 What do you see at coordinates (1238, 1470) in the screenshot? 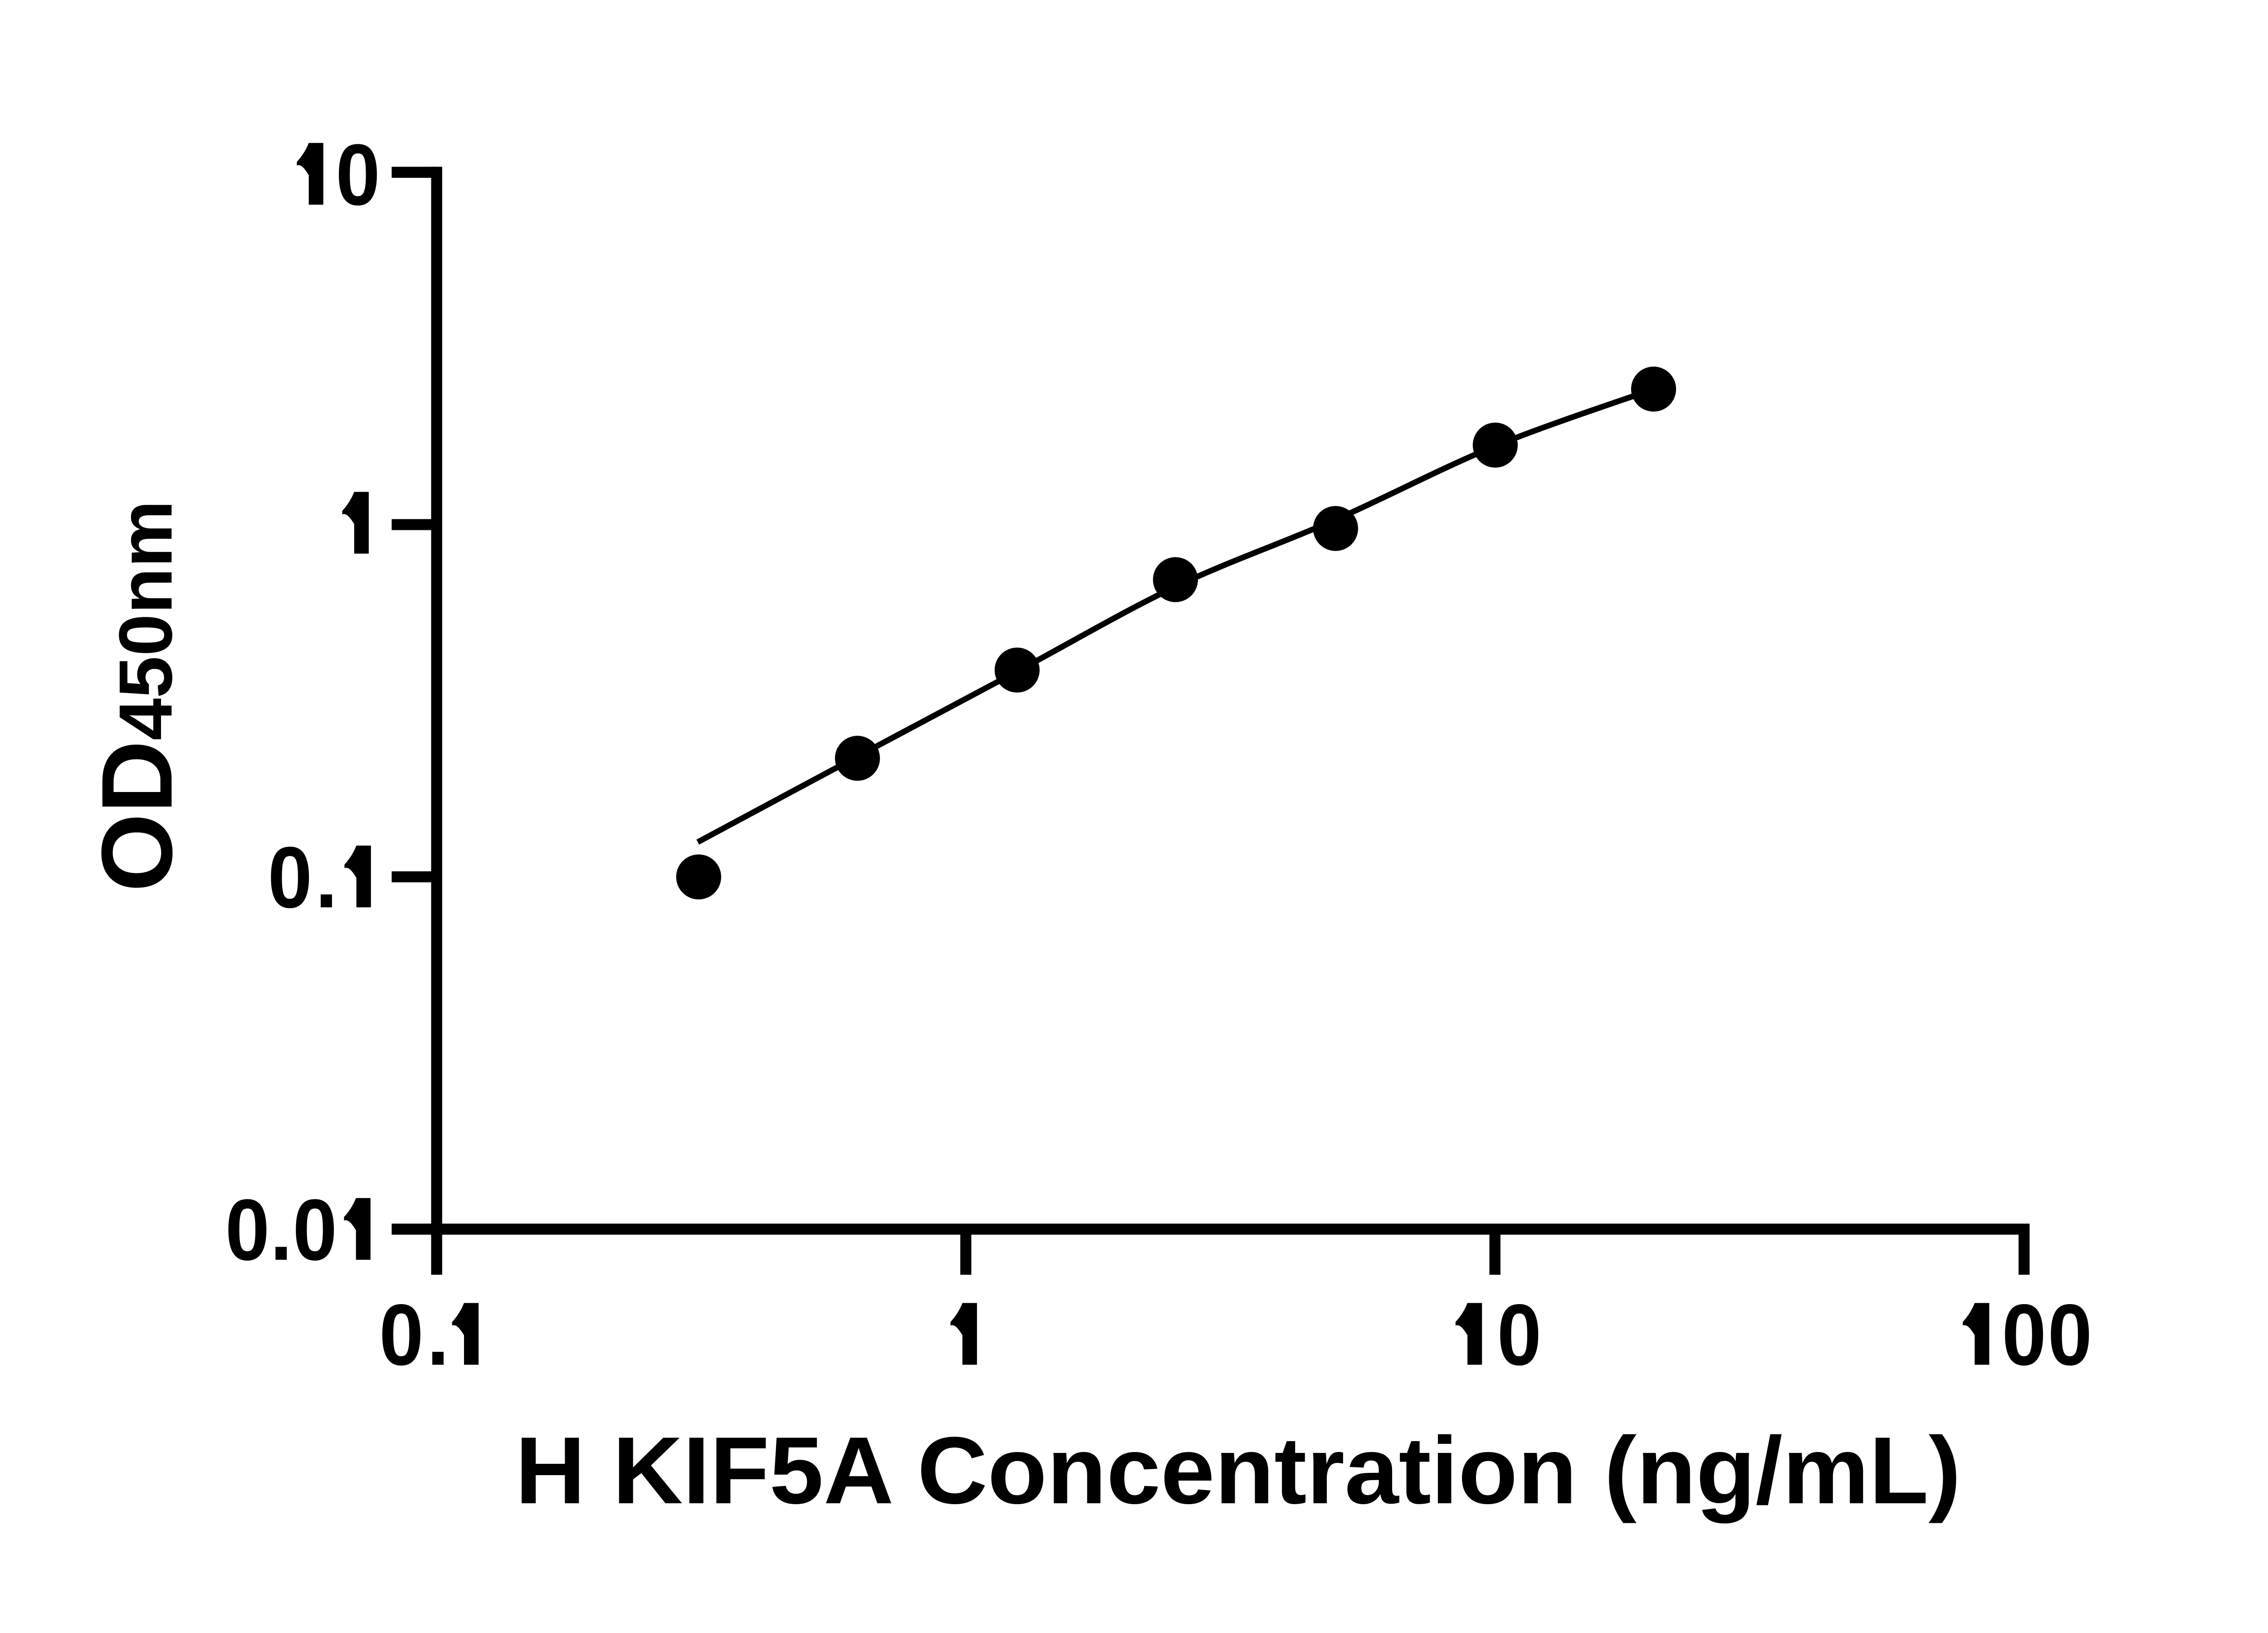
I see `svg-text: H KIF5A Concentration (ng/mL)` at bounding box center [1238, 1470].